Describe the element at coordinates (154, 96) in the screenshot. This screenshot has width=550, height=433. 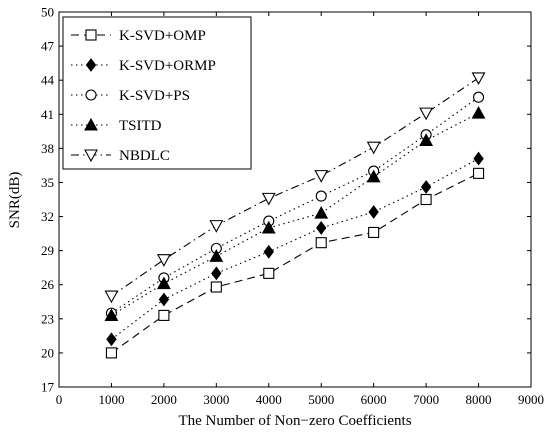
I see `legend-label-2: K-SVD+PS` at that location.